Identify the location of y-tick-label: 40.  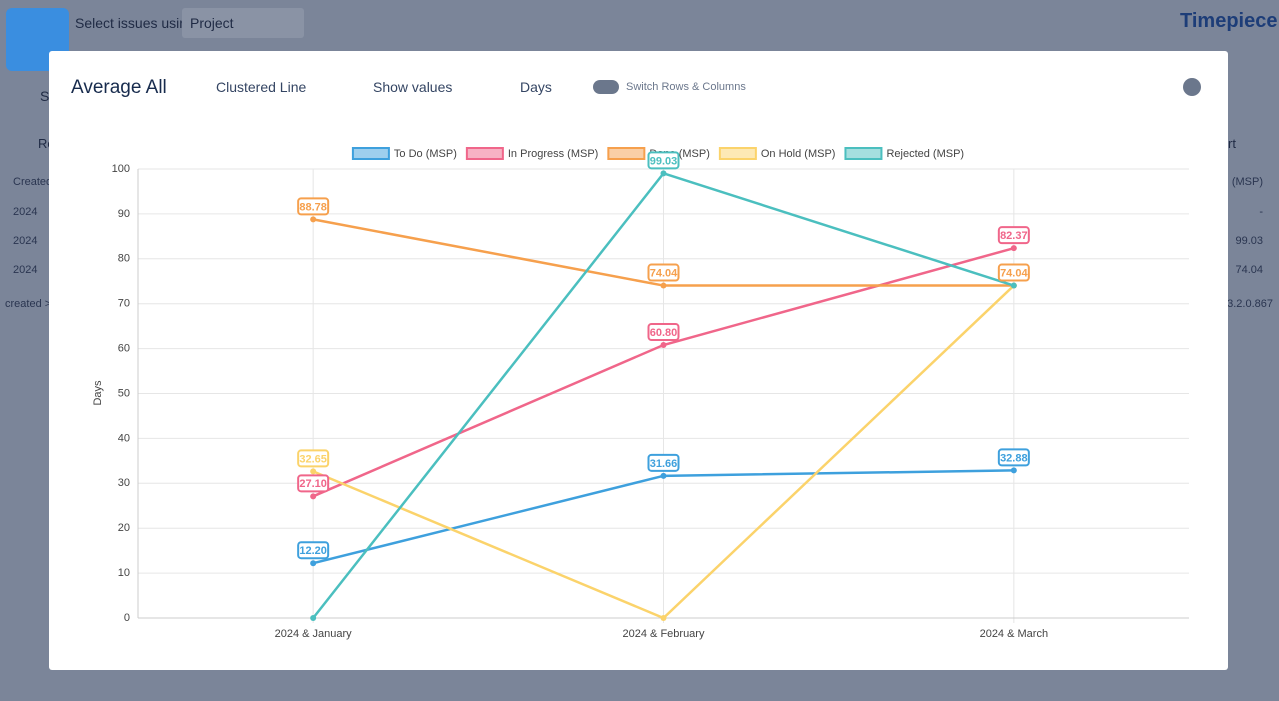
(124, 438).